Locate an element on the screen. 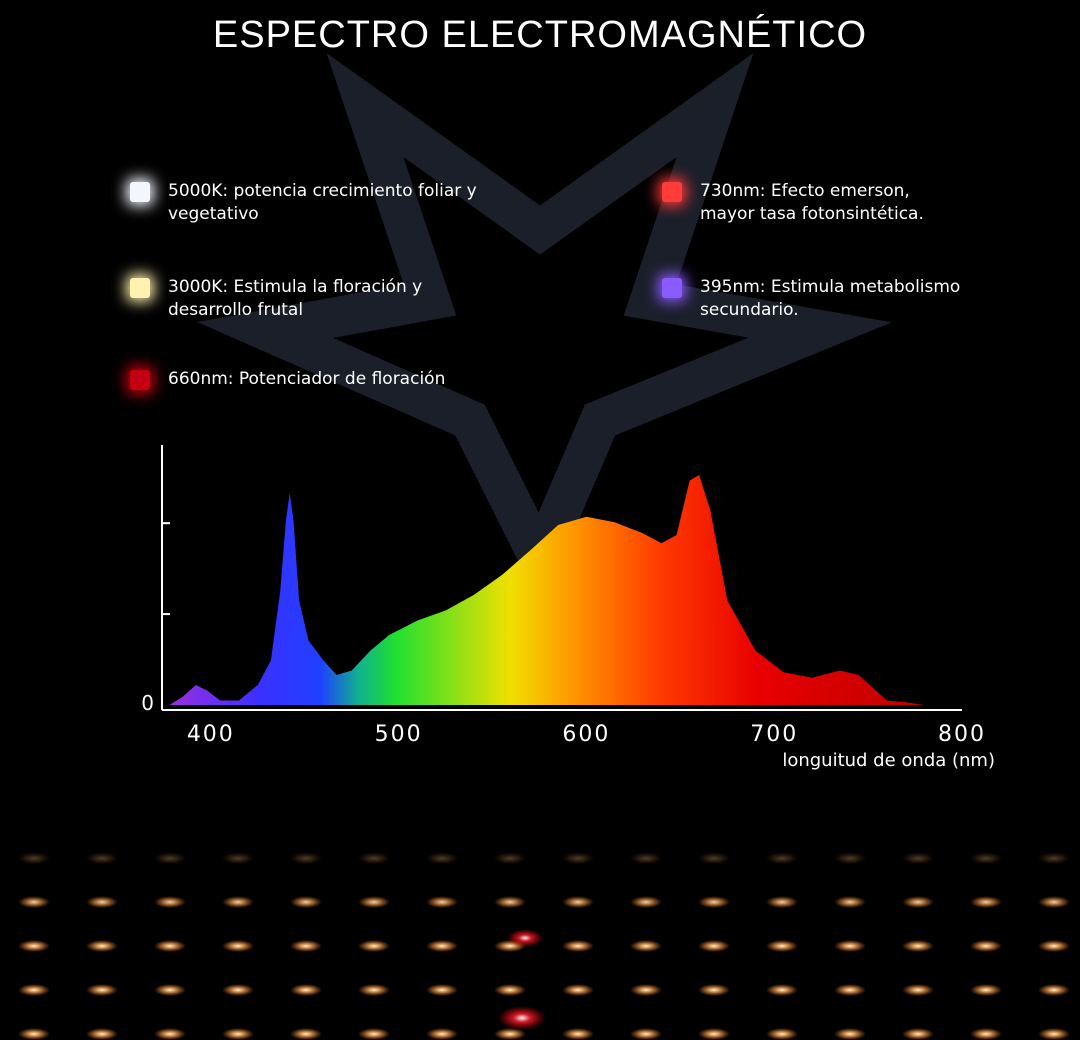 This screenshot has width=1080, height=1040. lights-fade is located at coordinates (540, 875).